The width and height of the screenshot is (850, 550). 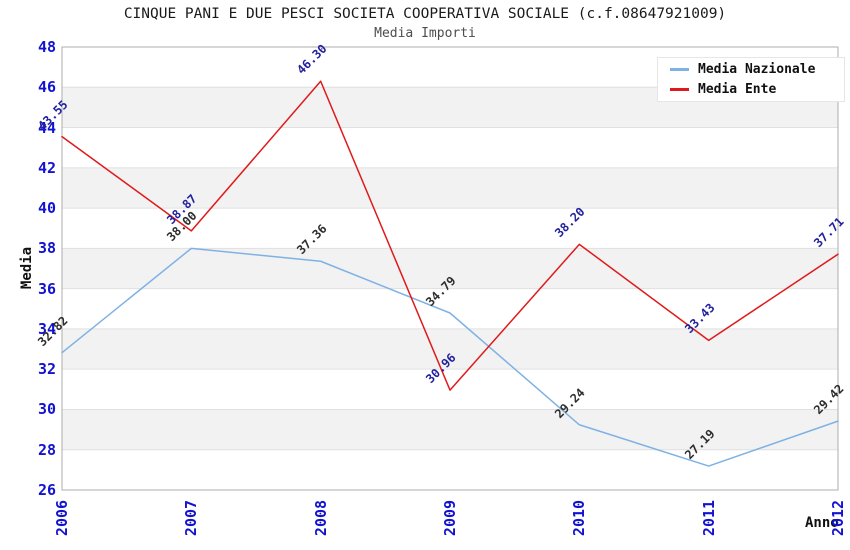 What do you see at coordinates (679, 69) in the screenshot?
I see `line-swatch-media-nazionale` at bounding box center [679, 69].